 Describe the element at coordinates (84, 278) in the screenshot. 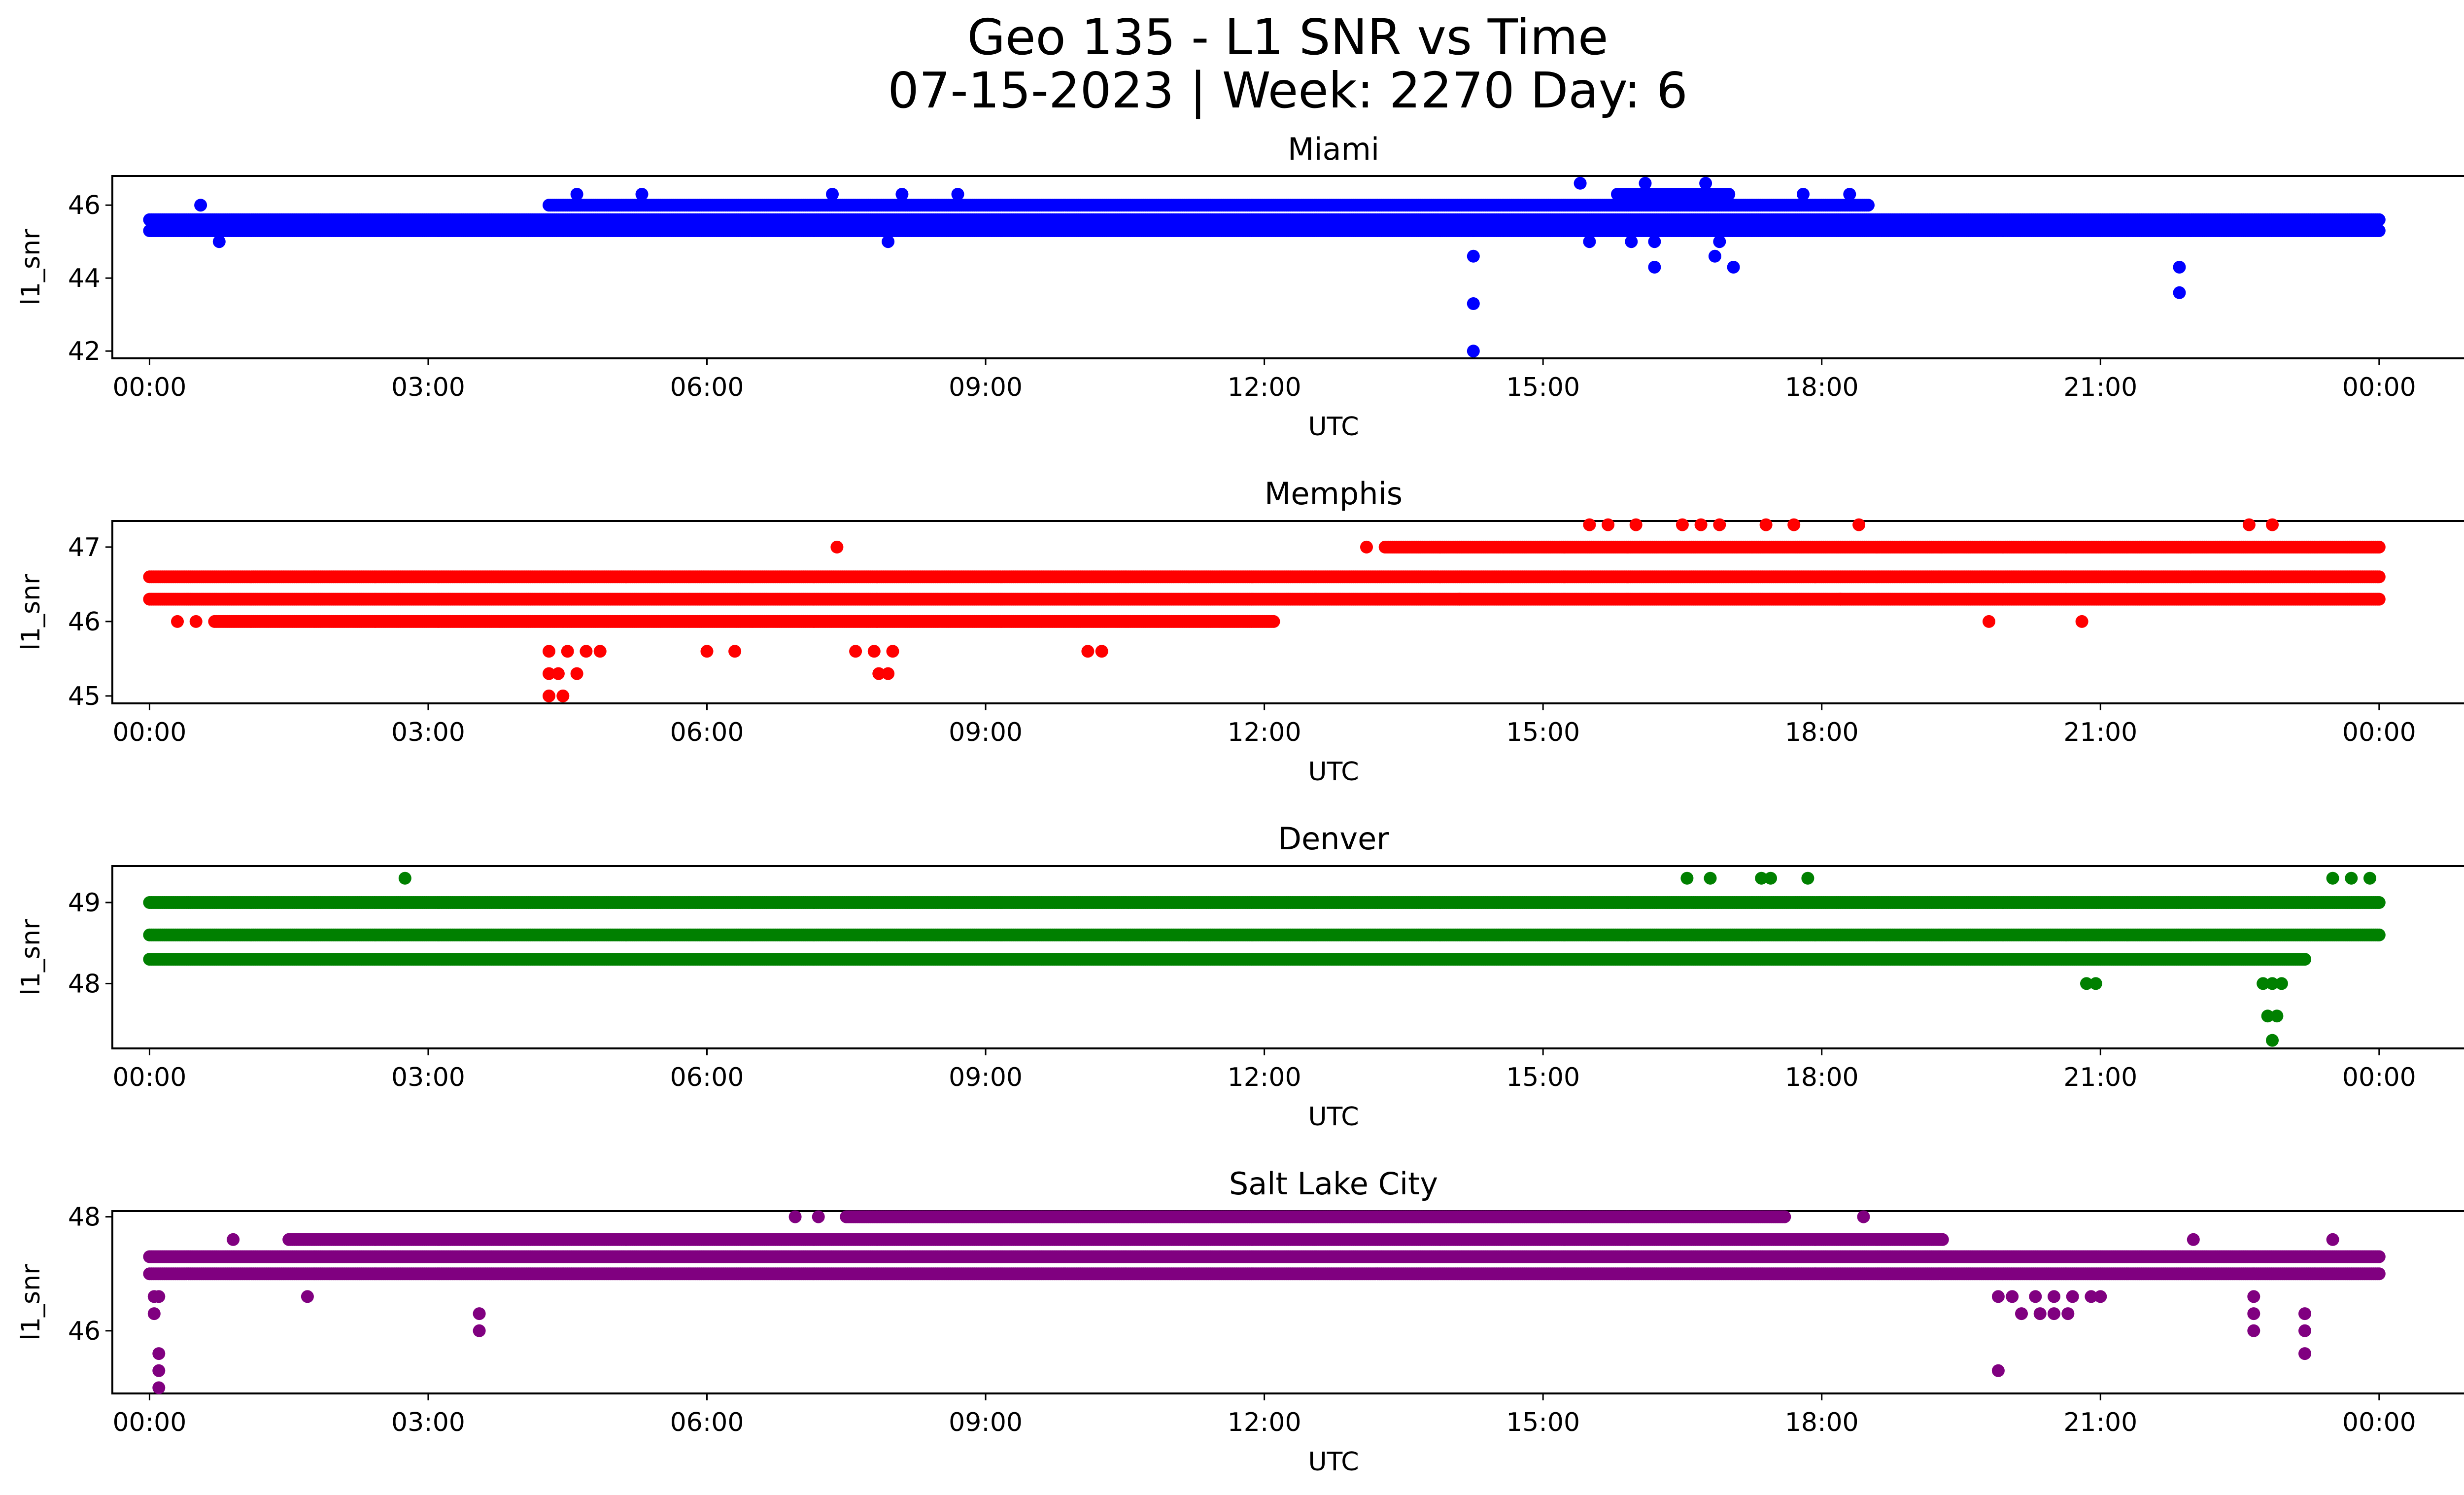

I see `y-tick-label: 44` at that location.